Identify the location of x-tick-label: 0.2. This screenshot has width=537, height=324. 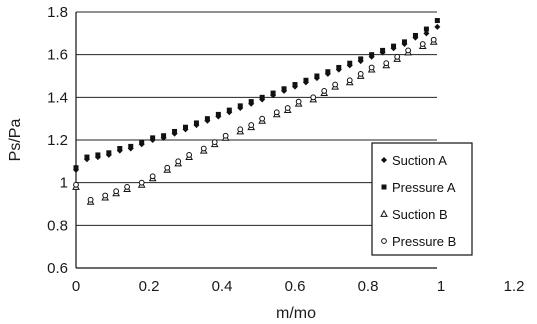
(149, 286).